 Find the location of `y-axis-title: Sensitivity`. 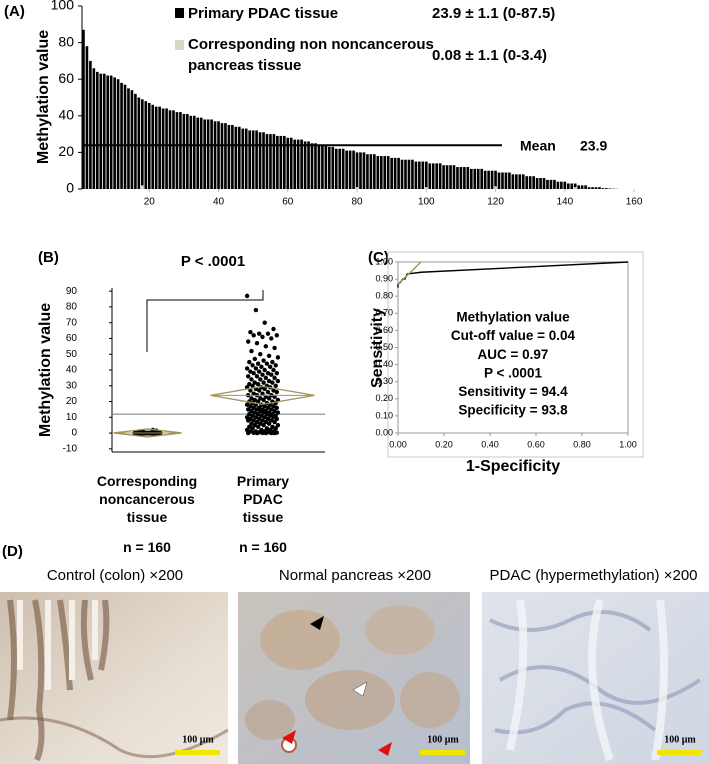

y-axis-title: Sensitivity is located at coordinates (377, 348).